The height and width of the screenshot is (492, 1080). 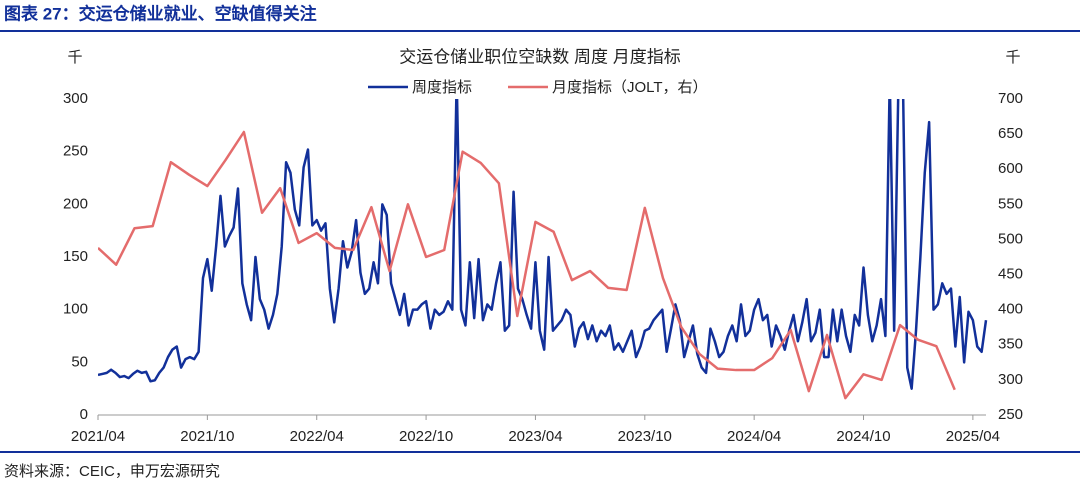 I want to click on y2-tick-label: 250, so click(x=1010, y=414).